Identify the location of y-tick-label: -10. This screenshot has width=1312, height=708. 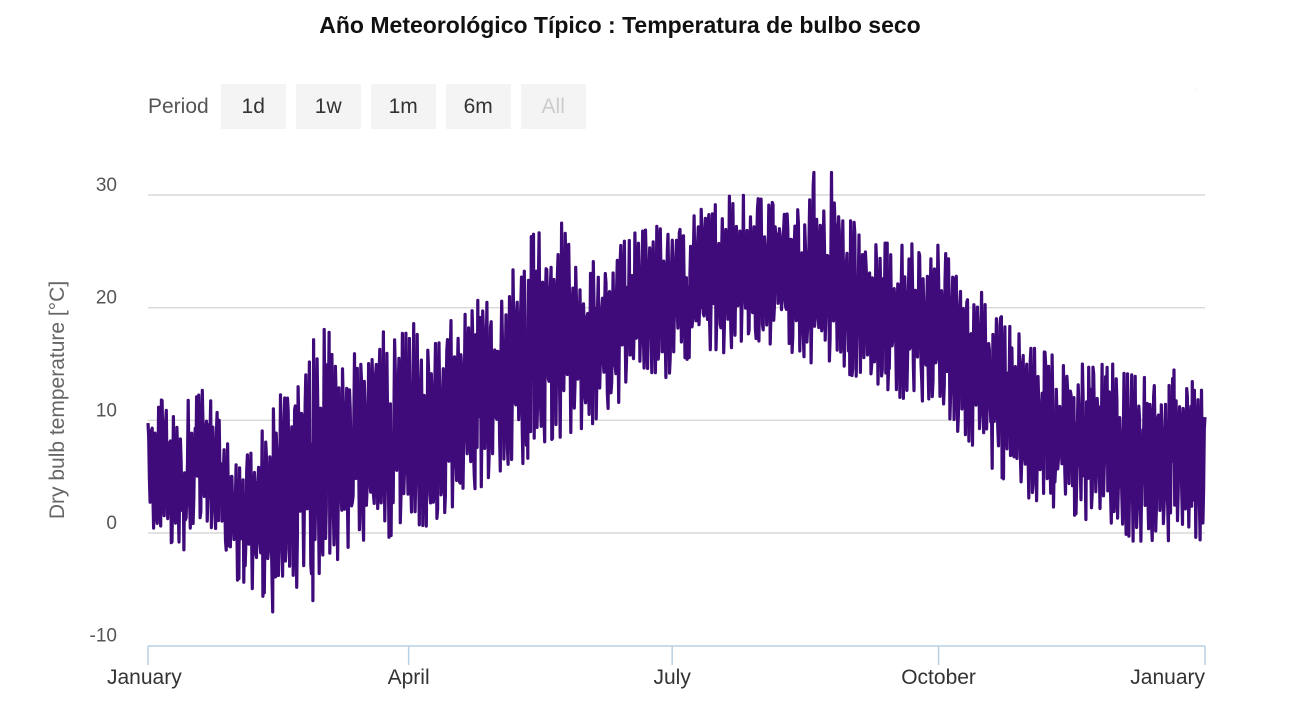
(103, 636).